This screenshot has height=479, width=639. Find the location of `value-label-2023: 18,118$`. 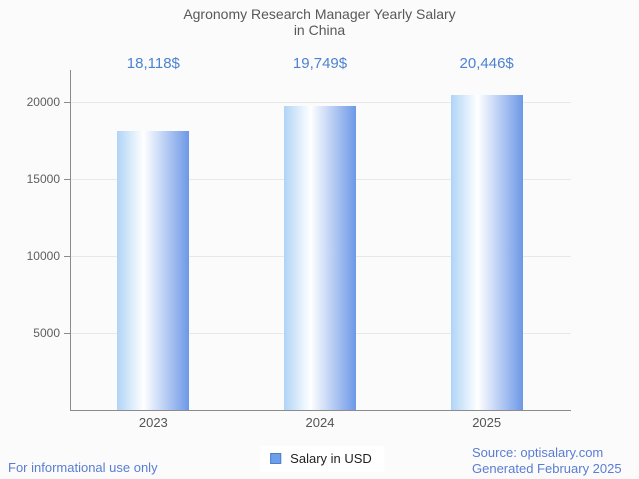

value-label-2023: 18,118$ is located at coordinates (153, 63).